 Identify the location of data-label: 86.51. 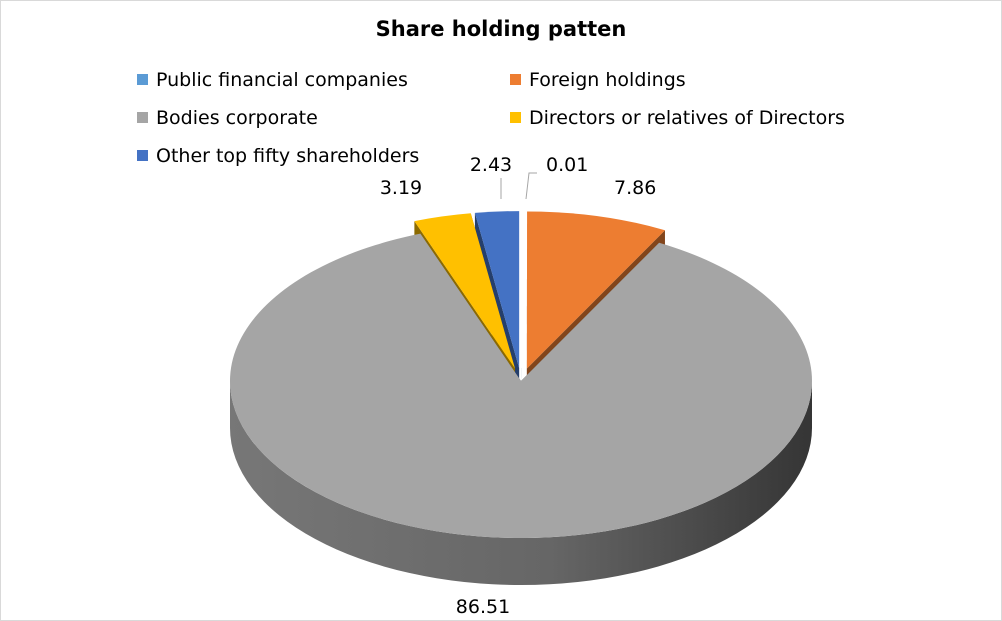
(483, 607).